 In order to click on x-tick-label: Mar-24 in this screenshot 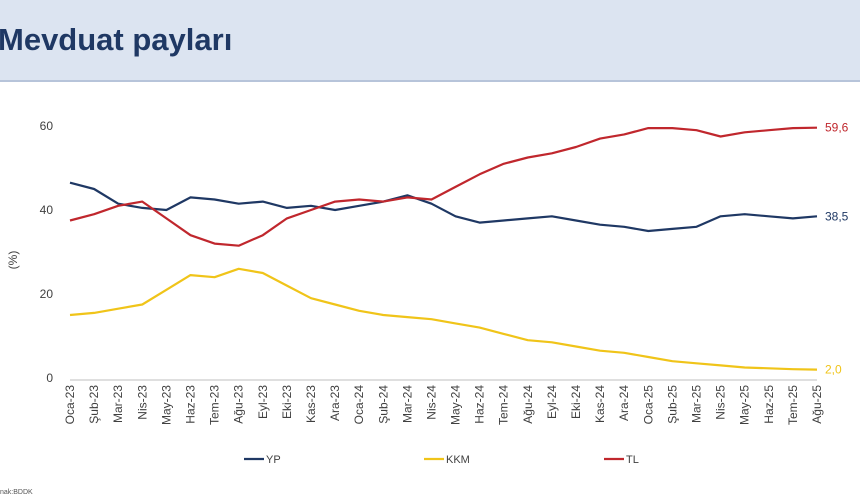, I will do `click(407, 404)`.